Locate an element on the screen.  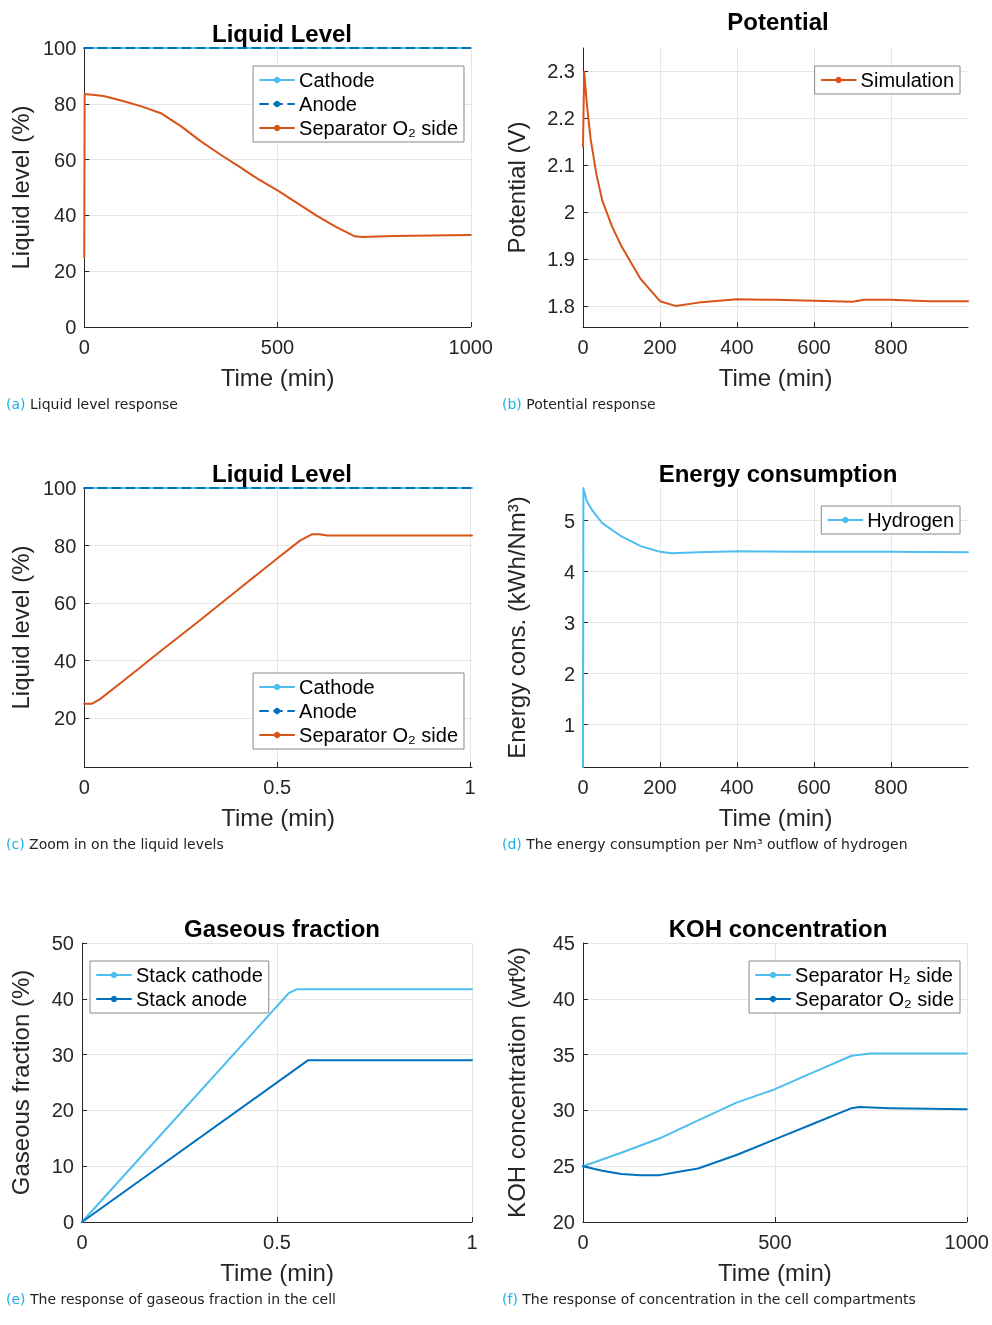
chart-title: KOH concentration is located at coordinates (778, 928).